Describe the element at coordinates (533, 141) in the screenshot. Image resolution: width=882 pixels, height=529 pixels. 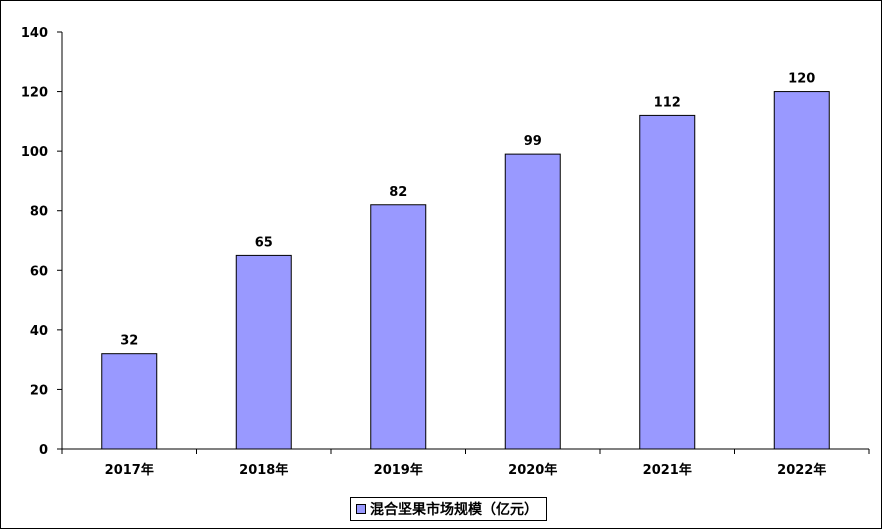
I see `data-label: 99` at that location.